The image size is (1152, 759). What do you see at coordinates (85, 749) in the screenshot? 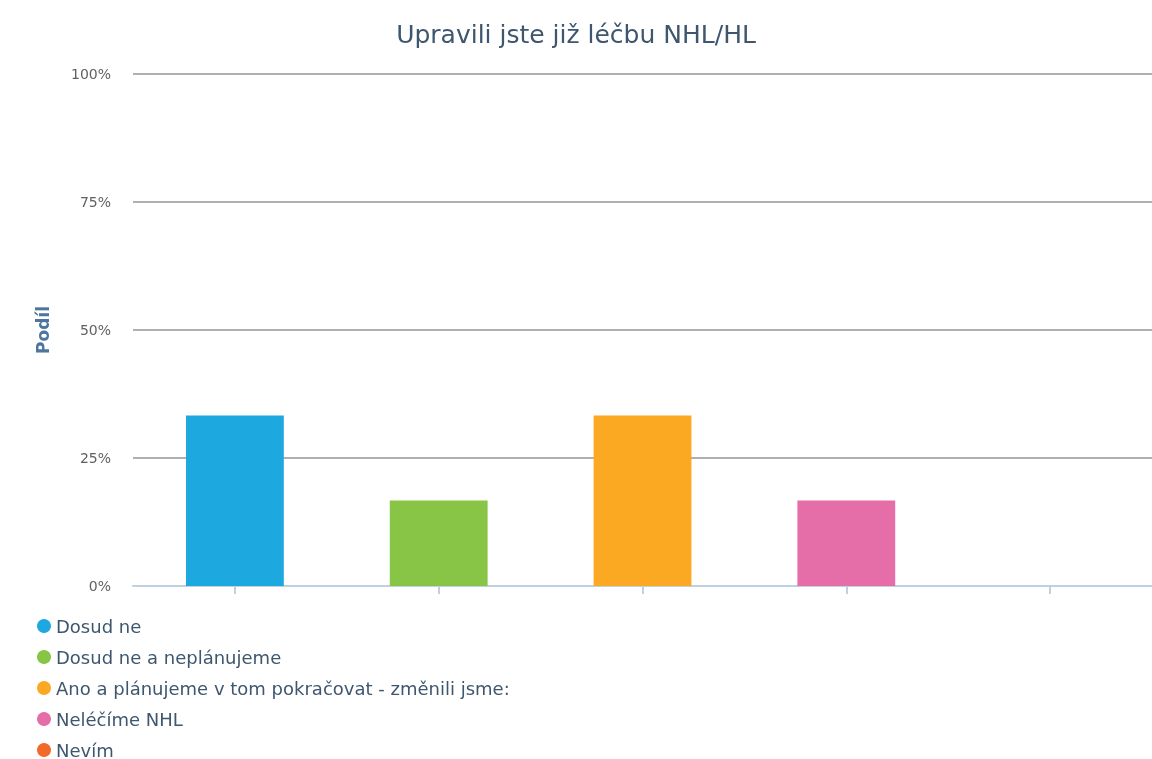
I see `legend-label: Nevím` at bounding box center [85, 749].